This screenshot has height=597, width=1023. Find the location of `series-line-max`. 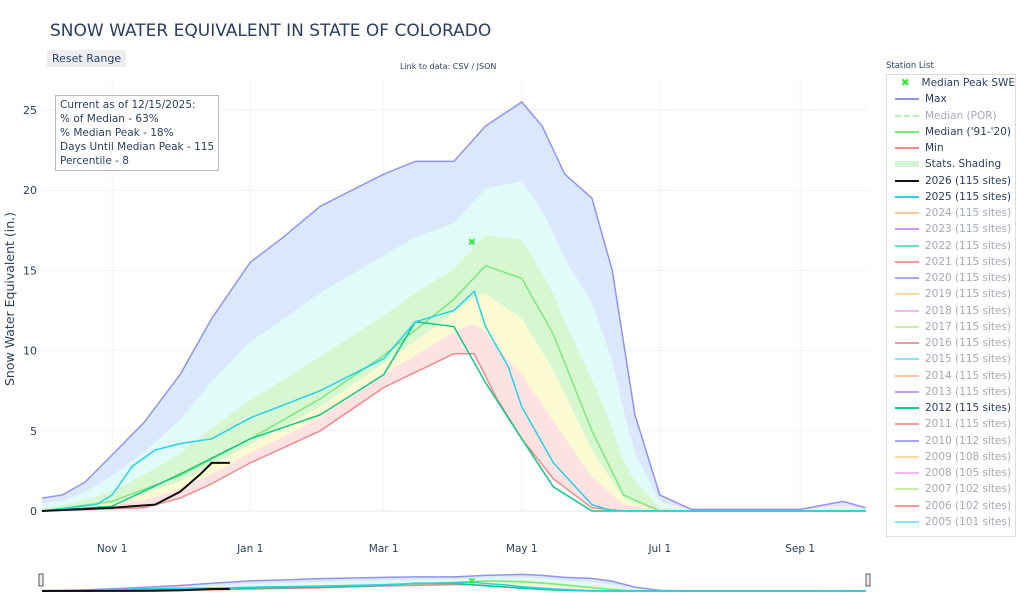

series-line-max is located at coordinates (453, 582).